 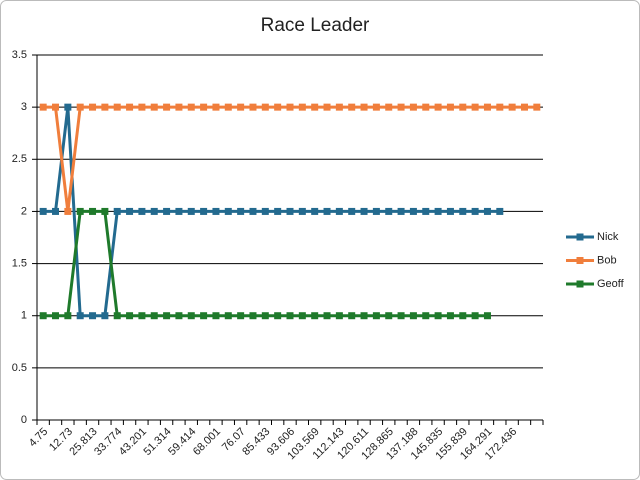 What do you see at coordinates (24, 316) in the screenshot?
I see `y-tick-label: 1` at bounding box center [24, 316].